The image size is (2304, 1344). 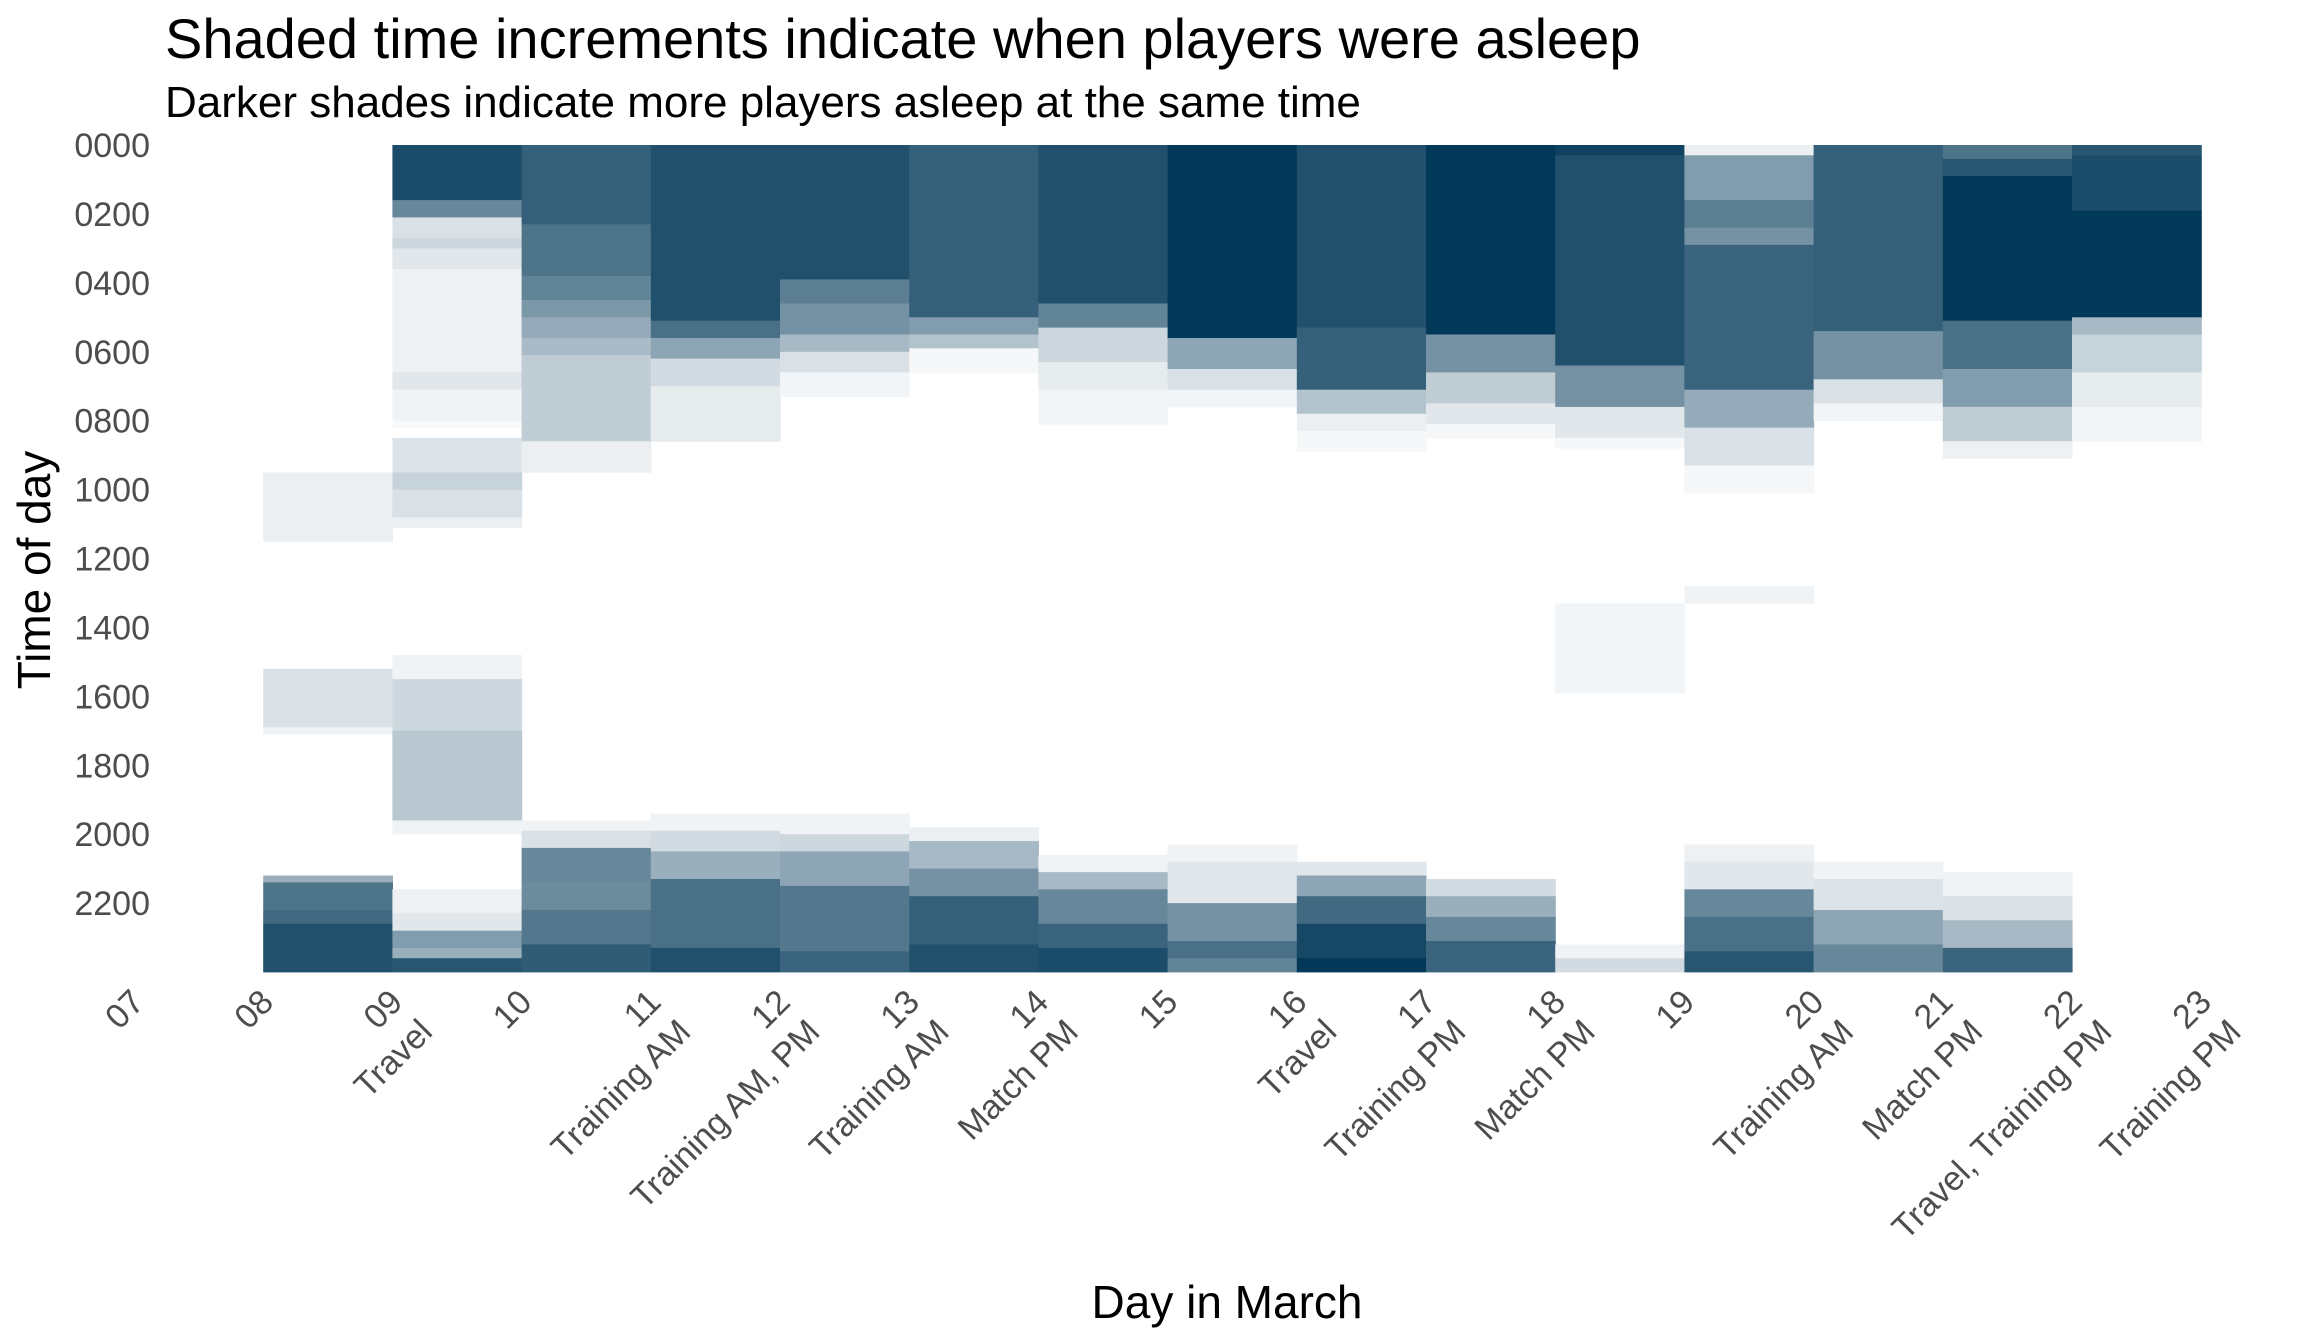 I want to click on x-tick-activity: Match PM, so click(x=1922, y=1079).